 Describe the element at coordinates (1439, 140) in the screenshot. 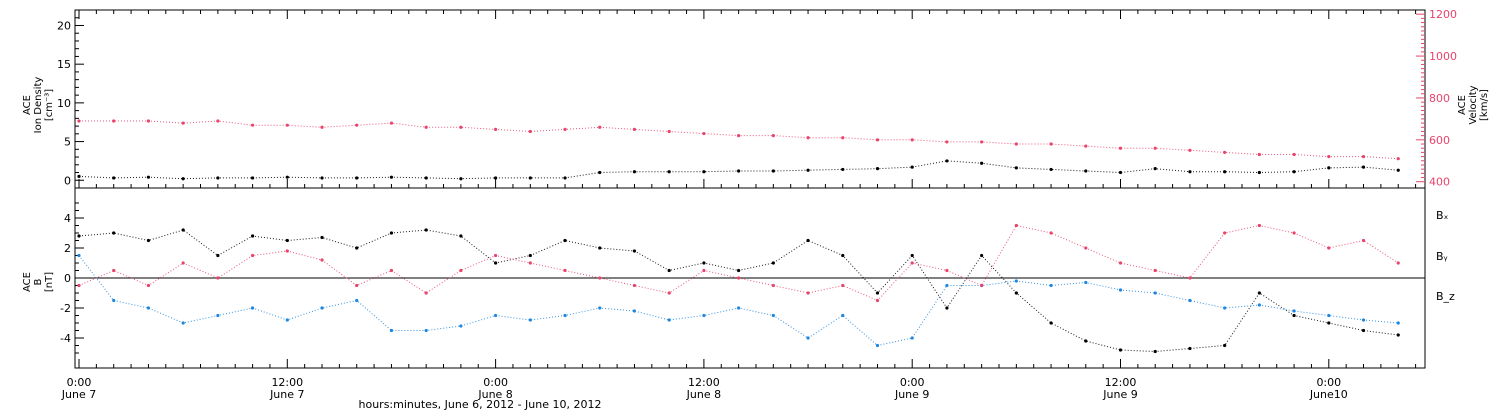

I see `velocity-tick-label: 600` at that location.